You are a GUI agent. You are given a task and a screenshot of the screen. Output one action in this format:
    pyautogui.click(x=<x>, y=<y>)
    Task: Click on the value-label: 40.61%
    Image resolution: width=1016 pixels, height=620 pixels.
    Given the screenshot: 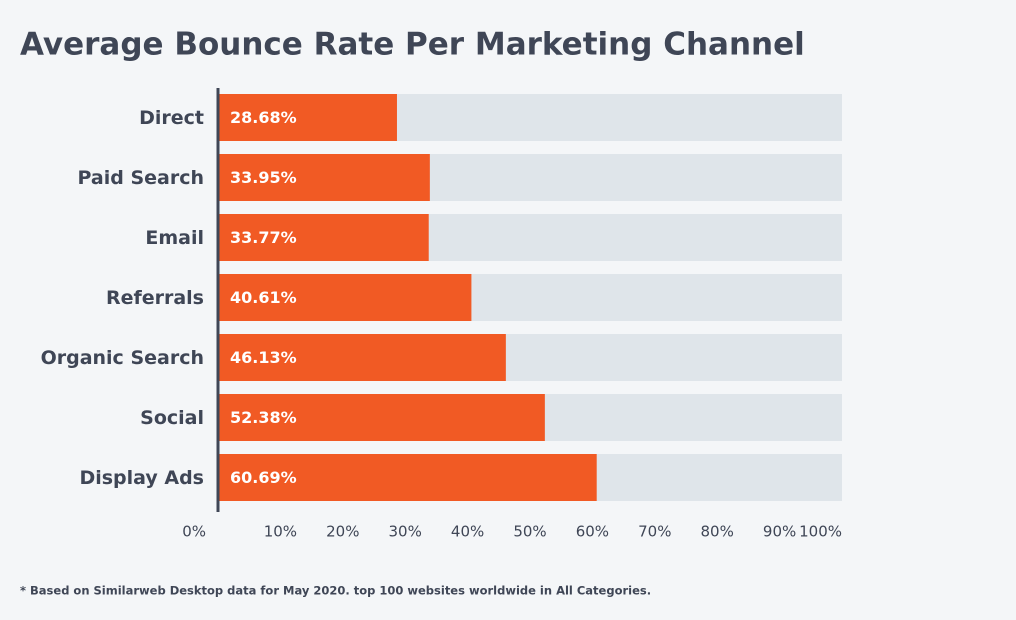 What is the action you would take?
    pyautogui.click(x=263, y=297)
    